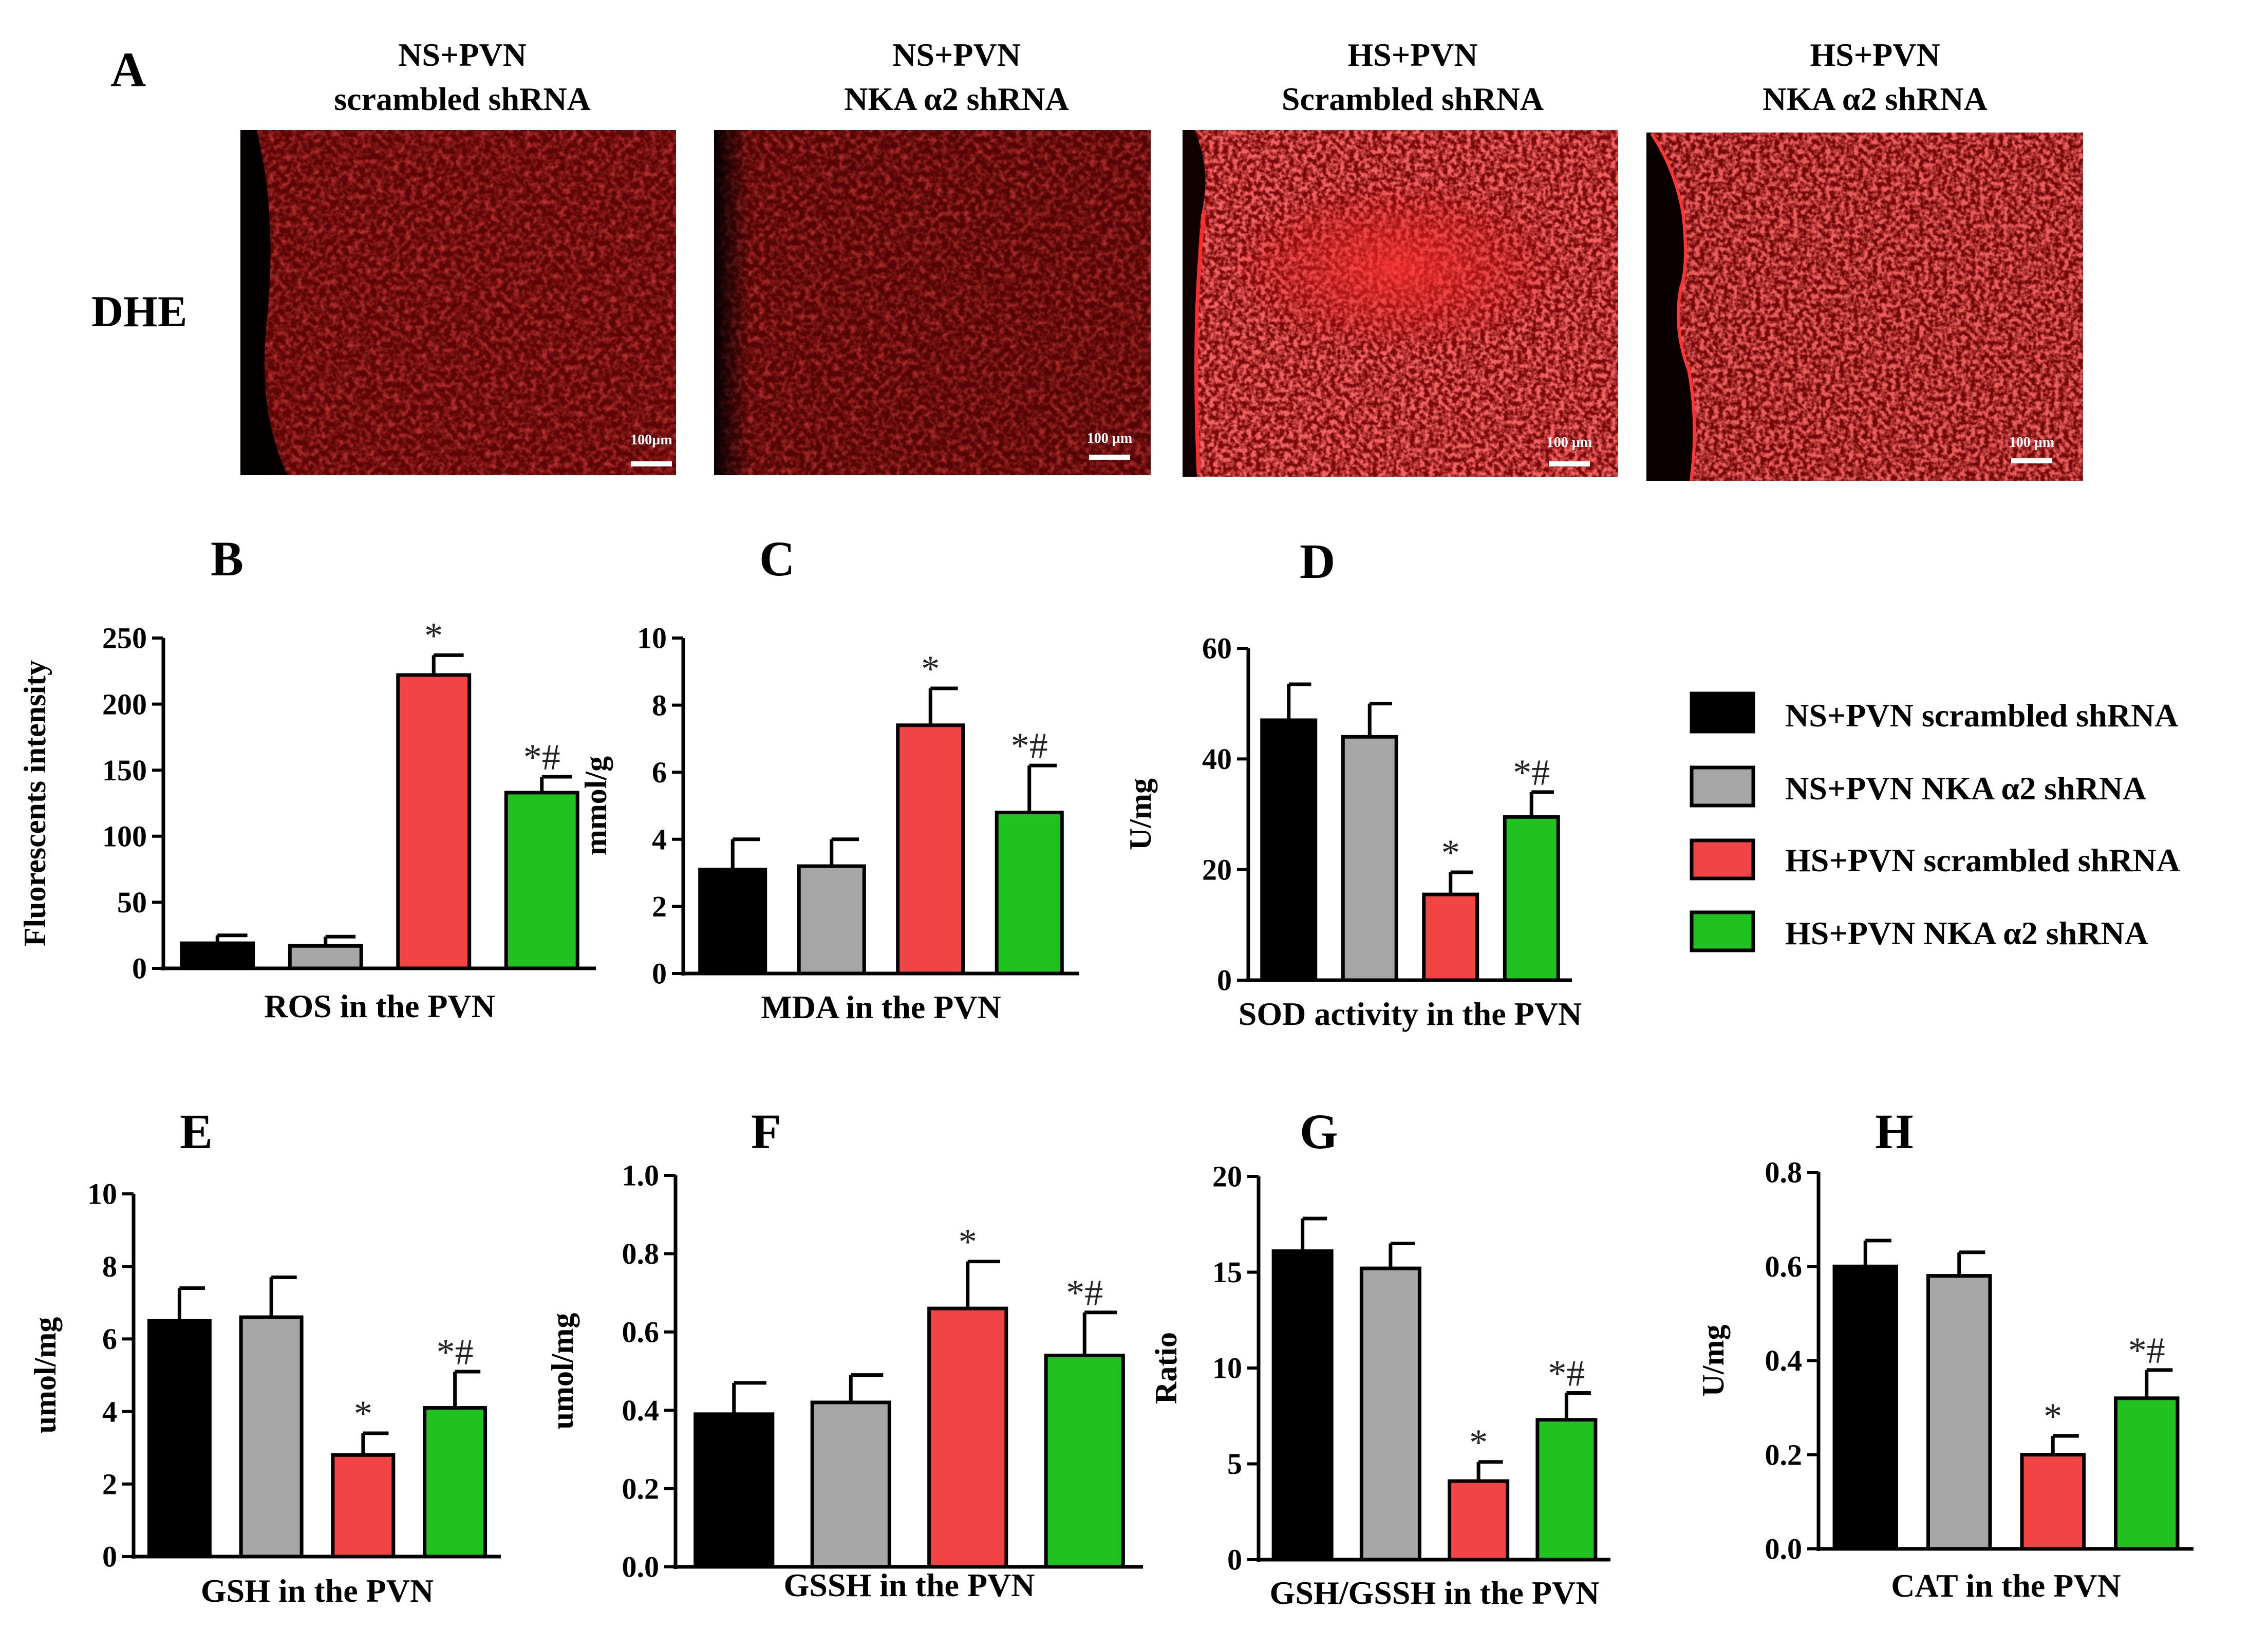 This screenshot has width=2268, height=1629. Describe the element at coordinates (1435, 1593) in the screenshot. I see `chart-title: GSH/GSSH in the PVN` at that location.